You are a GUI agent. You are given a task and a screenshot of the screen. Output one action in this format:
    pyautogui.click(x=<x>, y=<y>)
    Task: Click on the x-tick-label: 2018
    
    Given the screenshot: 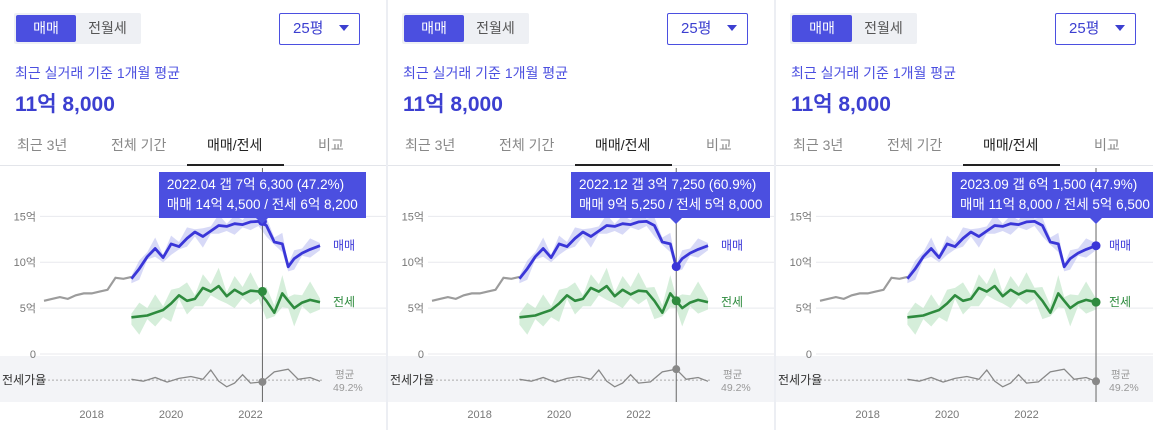 What is the action you would take?
    pyautogui.click(x=91, y=415)
    